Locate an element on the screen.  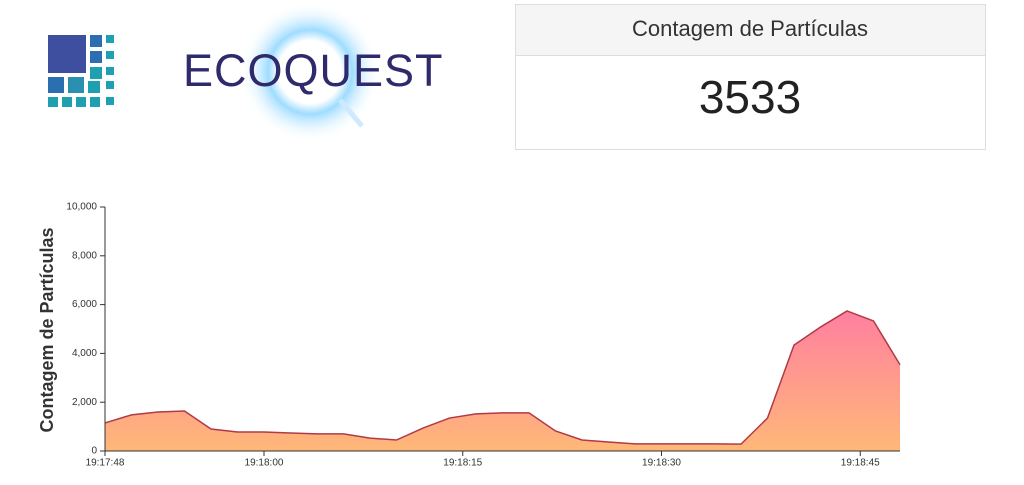
logo-handle is located at coordinates (351, 113).